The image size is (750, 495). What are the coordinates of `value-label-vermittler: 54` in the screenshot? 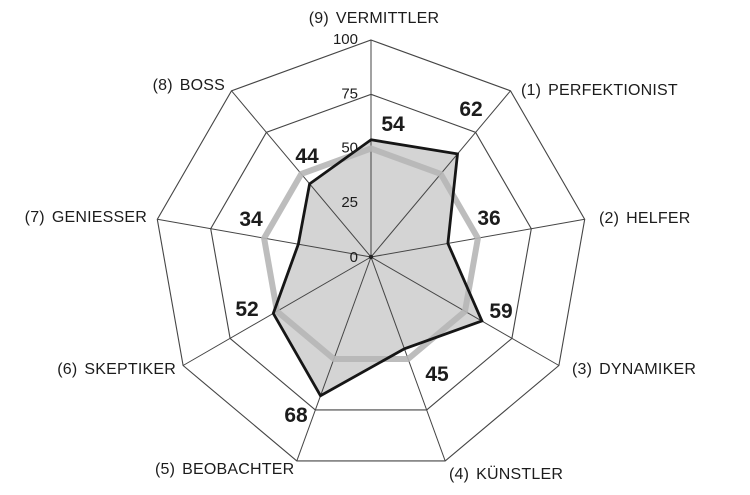 It's located at (393, 124).